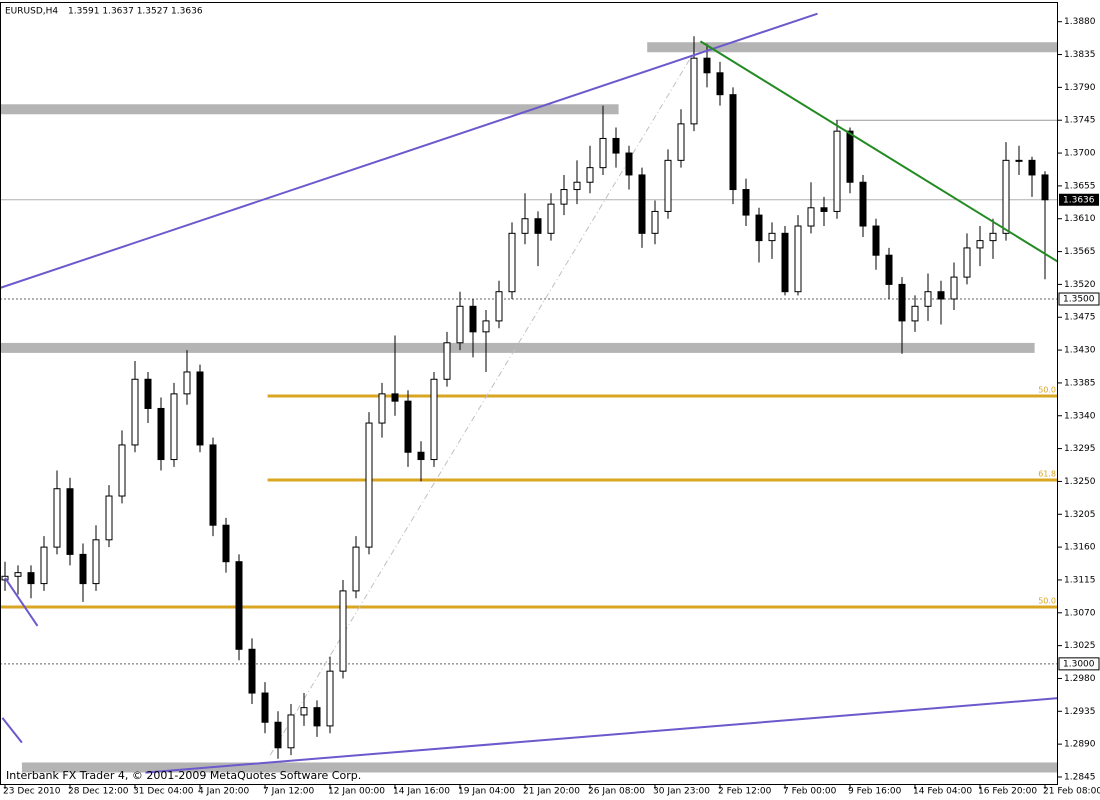  I want to click on y-tick-label: 1.3880, so click(1080, 22).